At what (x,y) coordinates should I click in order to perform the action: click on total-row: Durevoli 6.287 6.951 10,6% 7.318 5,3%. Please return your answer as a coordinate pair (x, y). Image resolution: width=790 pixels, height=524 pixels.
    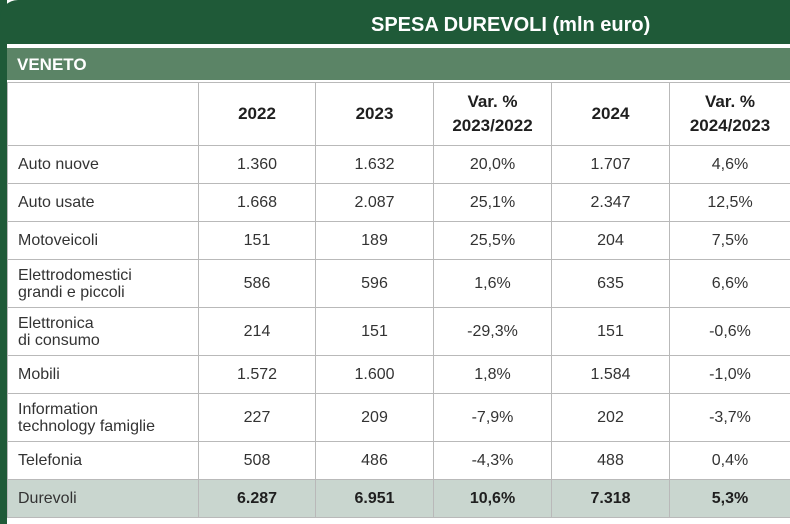
    Looking at the image, I should click on (398, 498).